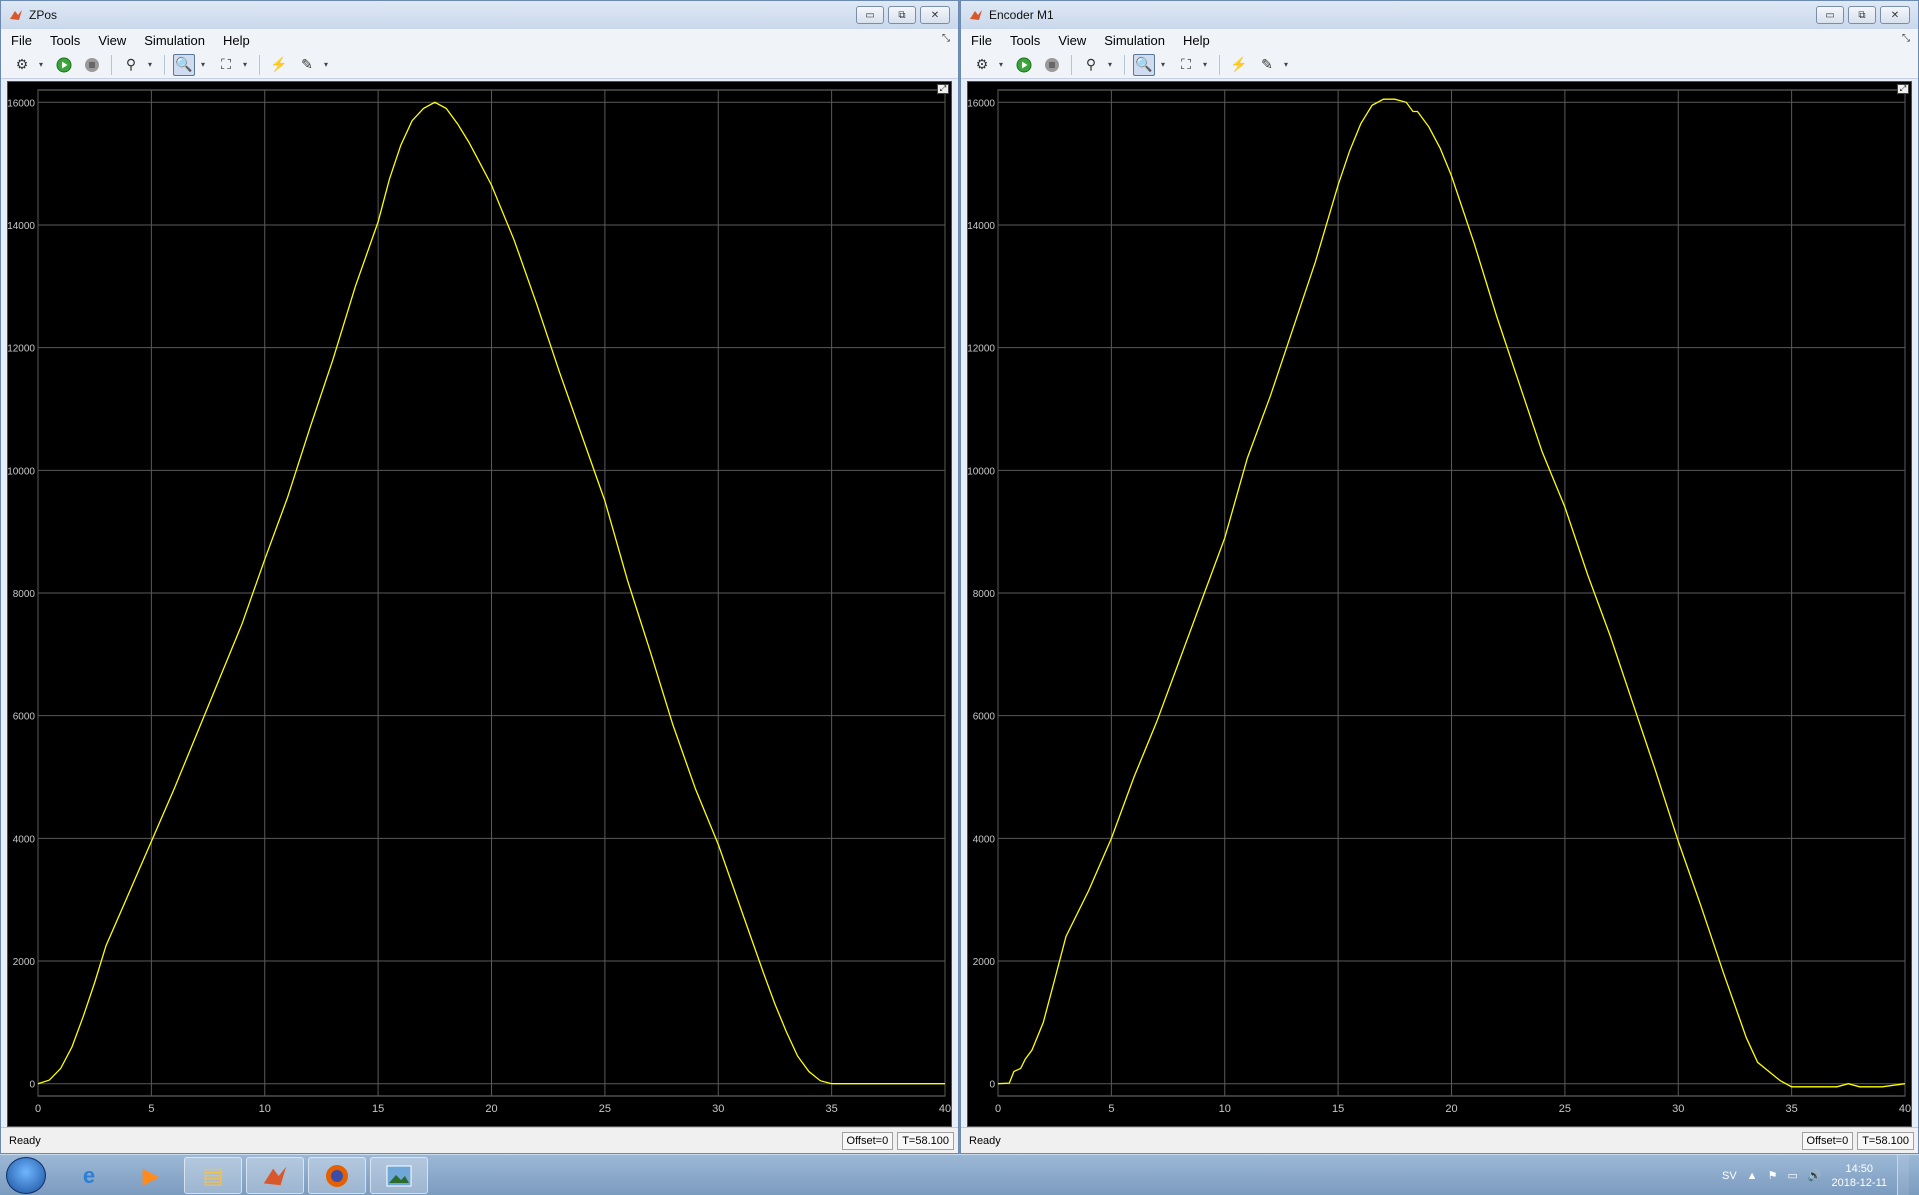 The width and height of the screenshot is (1919, 1195). I want to click on play-icon, so click(1024, 64).